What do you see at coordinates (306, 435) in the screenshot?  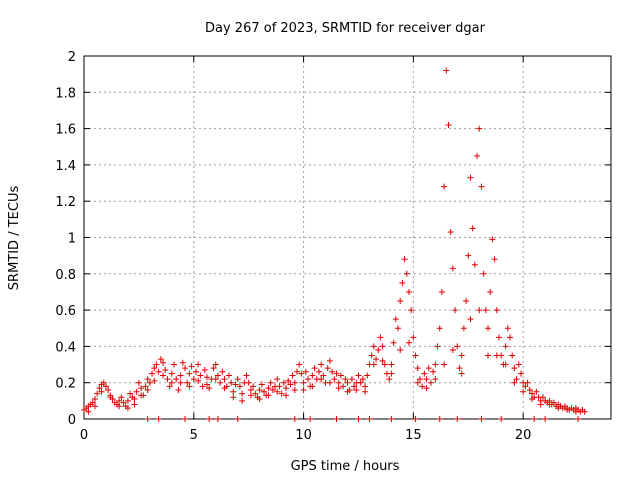 I see `x-tick-labels: 0 5 10 15 20` at bounding box center [306, 435].